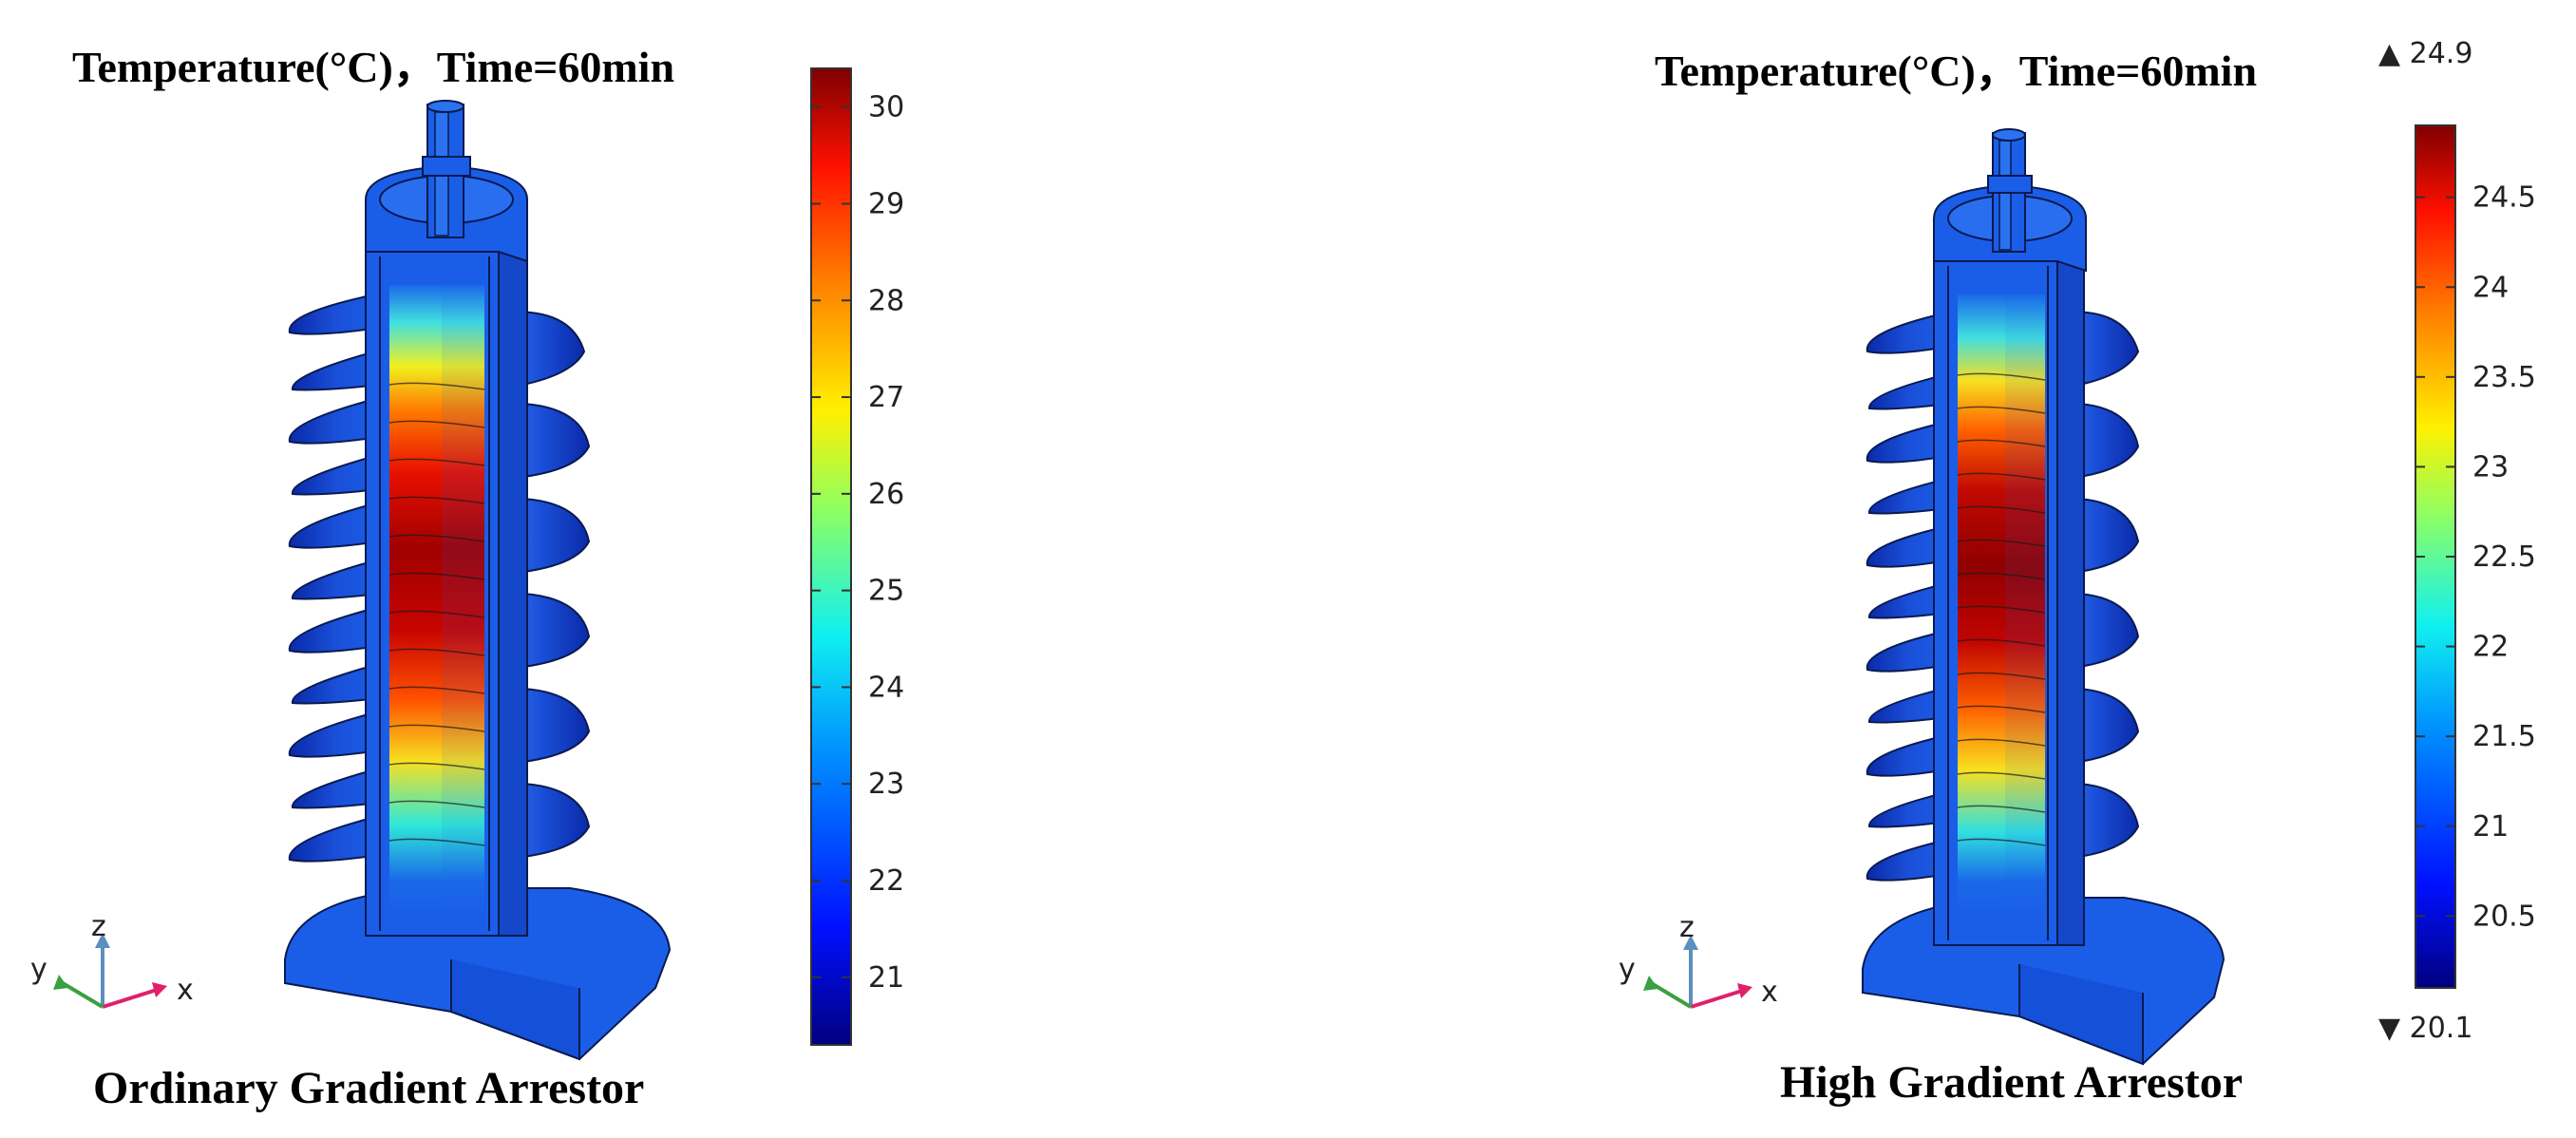 The width and height of the screenshot is (2576, 1138). Describe the element at coordinates (886, 107) in the screenshot. I see `colorbar-tick-label: 30` at that location.